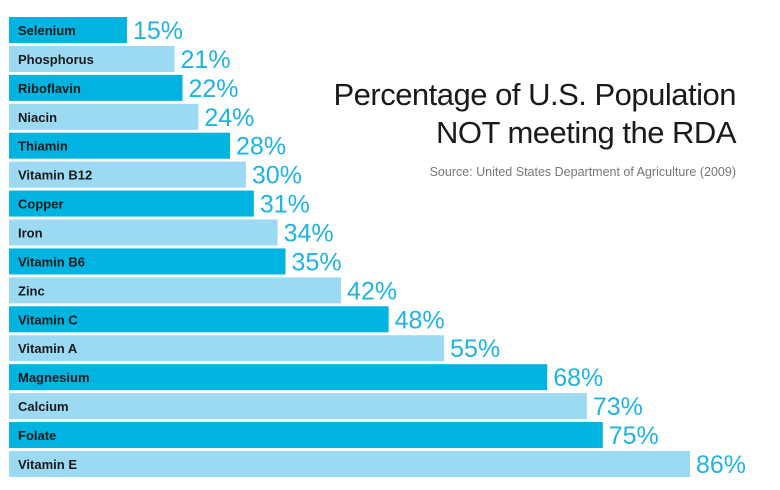  What do you see at coordinates (534, 94) in the screenshot?
I see `chart-title-line-1: Percentage of U.S. Population` at bounding box center [534, 94].